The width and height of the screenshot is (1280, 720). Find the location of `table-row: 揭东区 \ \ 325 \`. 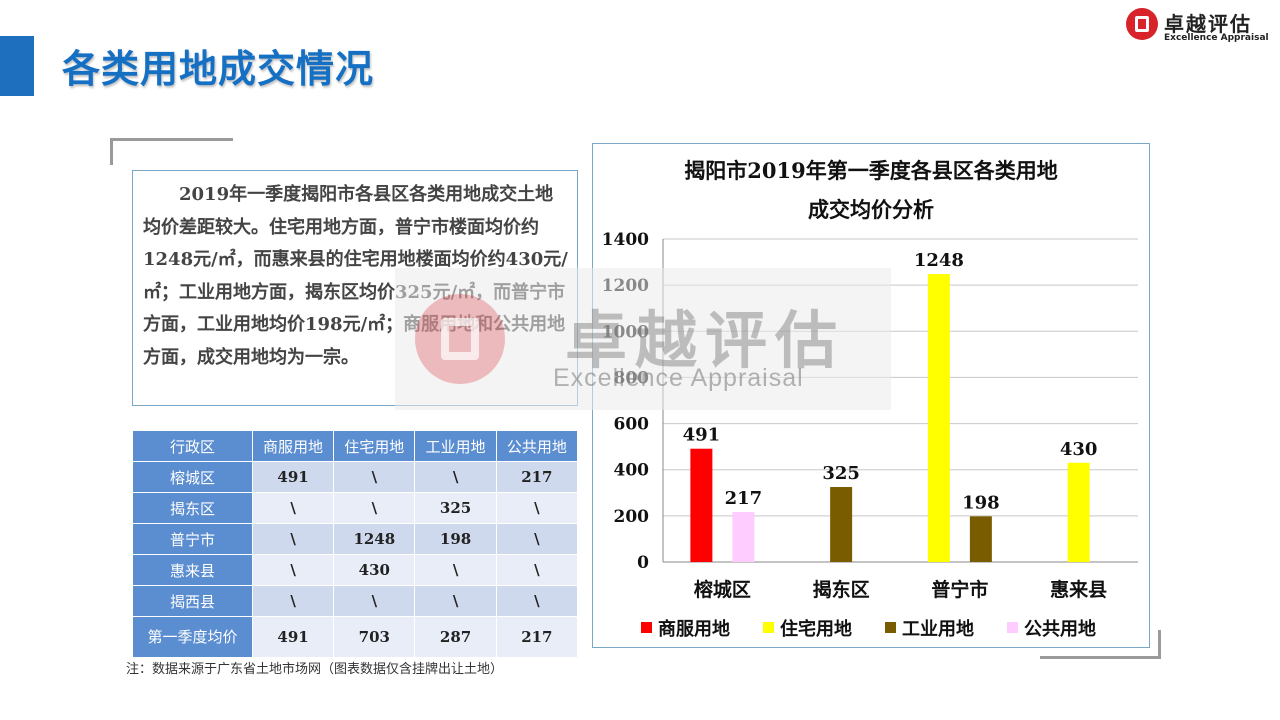

table-row: 揭东区 \ \ 325 \ is located at coordinates (355, 508).